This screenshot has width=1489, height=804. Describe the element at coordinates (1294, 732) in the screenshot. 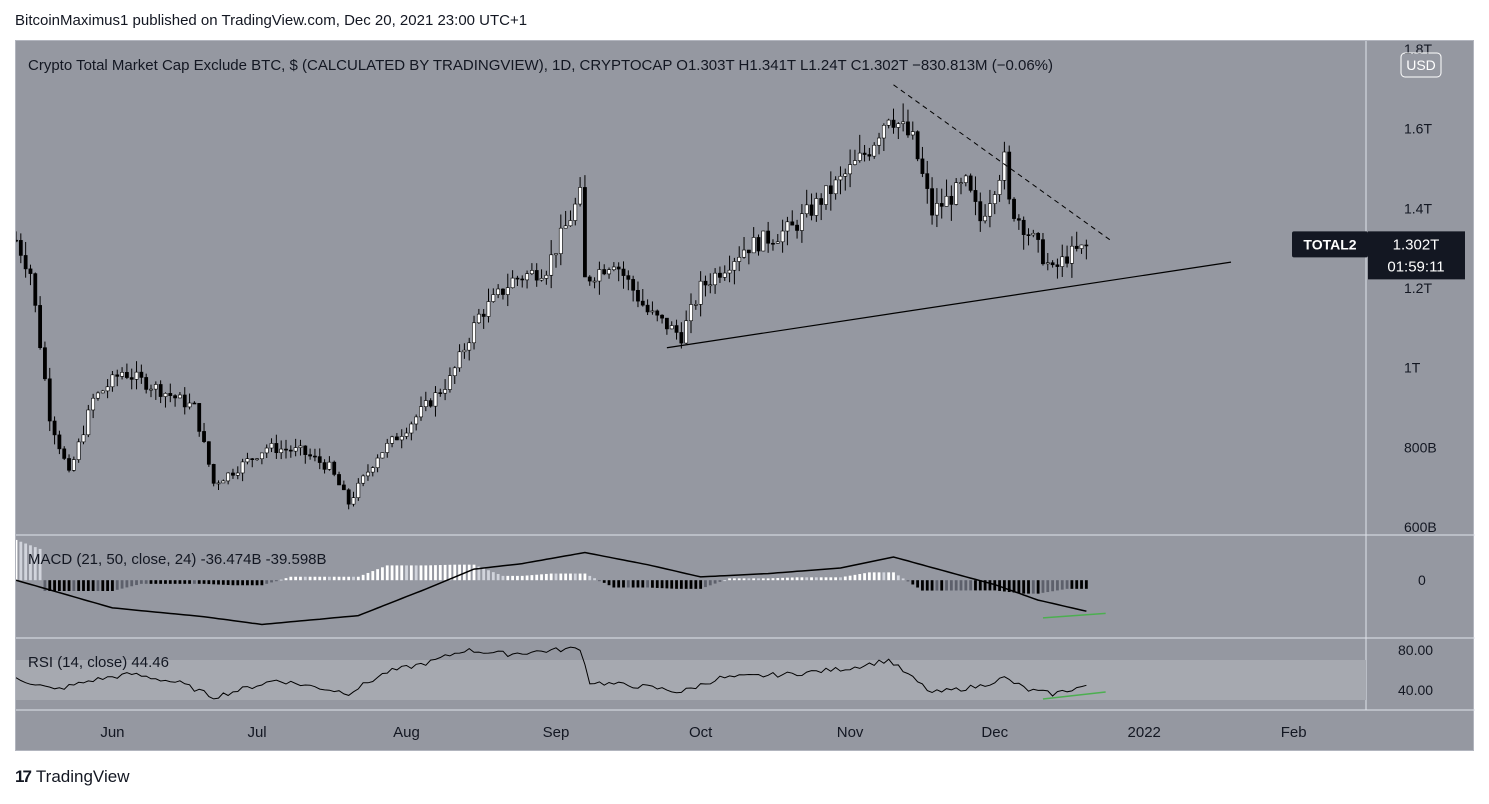

I see `time-axis-tick-label: Feb` at that location.